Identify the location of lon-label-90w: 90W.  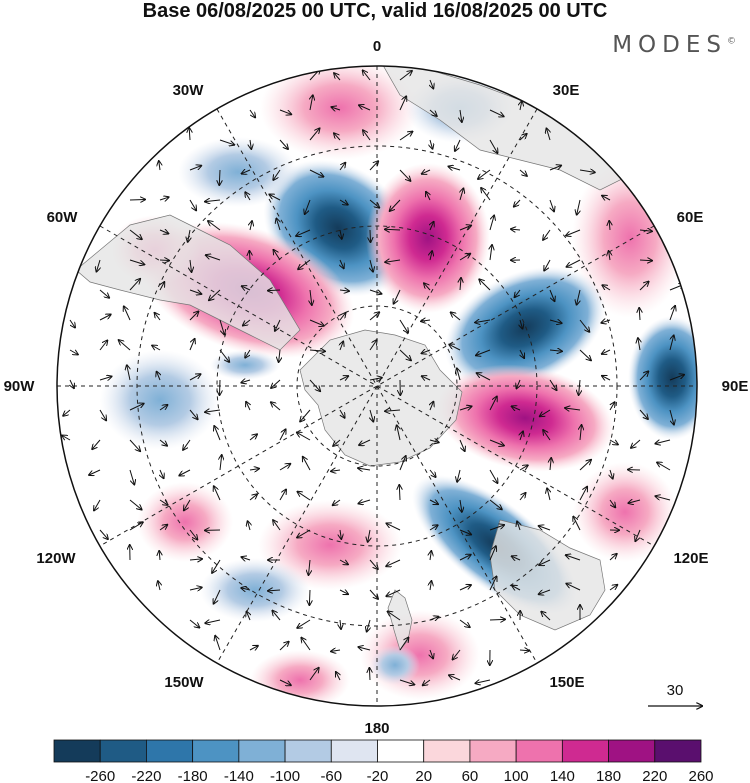
(20, 386).